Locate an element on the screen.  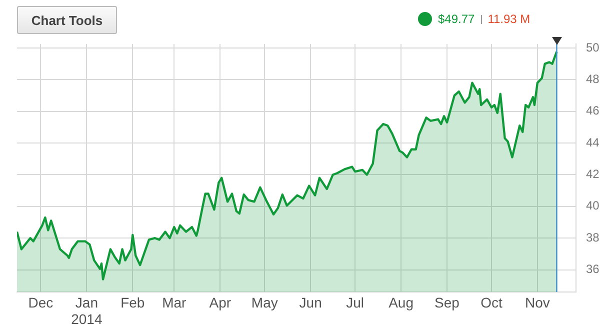
x-tick-label: Mar is located at coordinates (174, 302).